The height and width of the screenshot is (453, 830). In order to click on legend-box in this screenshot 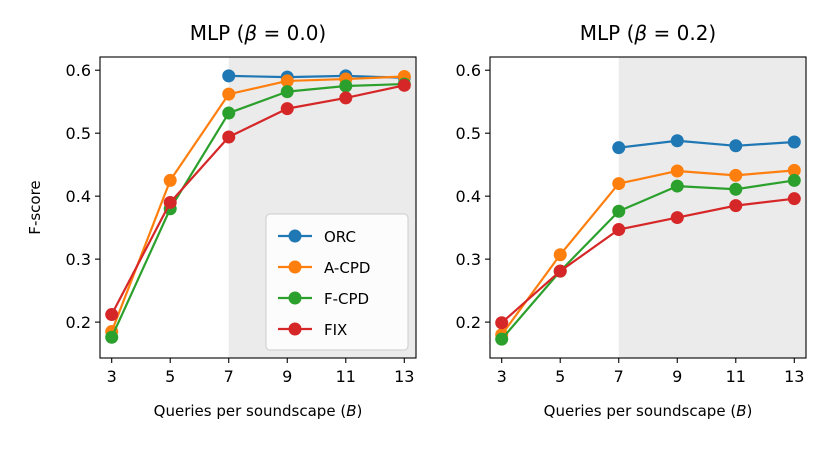, I will do `click(337, 282)`.